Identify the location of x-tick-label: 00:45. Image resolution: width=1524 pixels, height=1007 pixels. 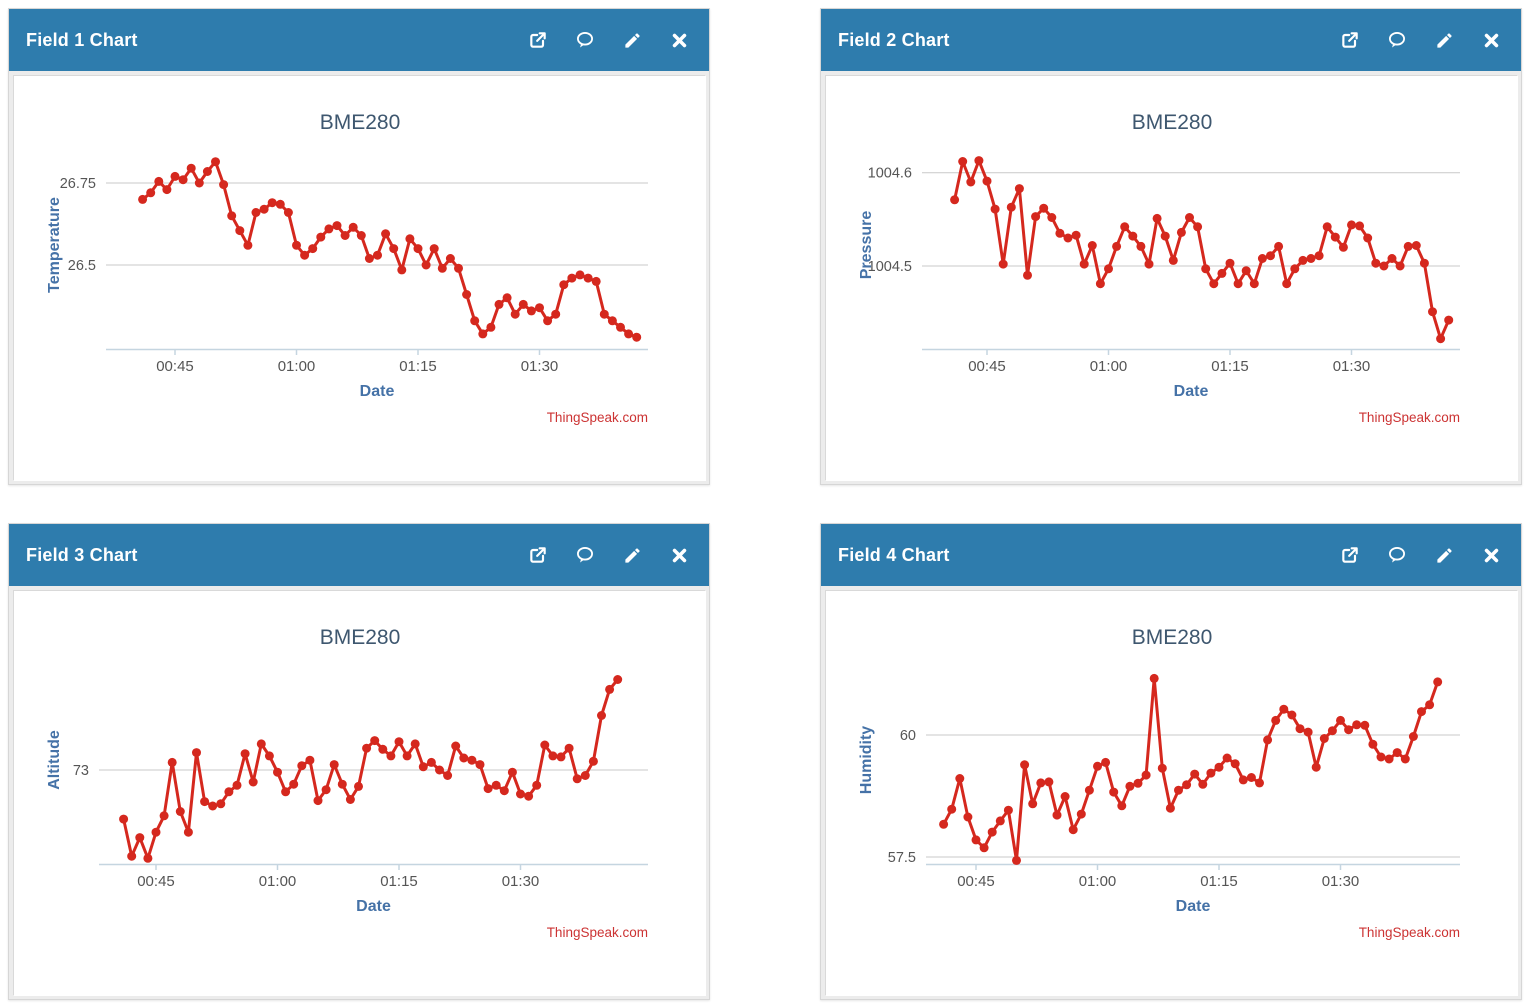
(175, 366).